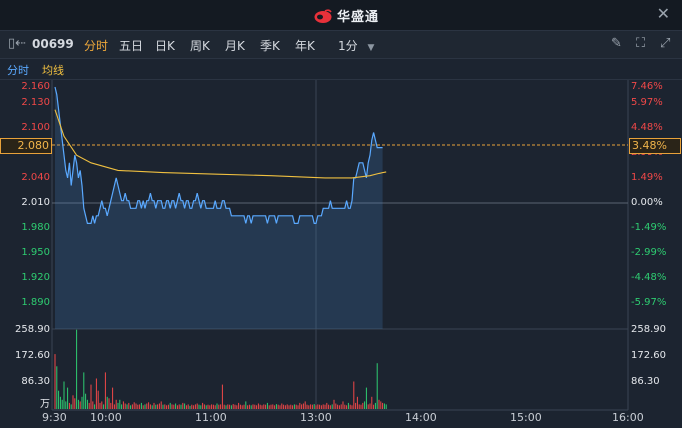  What do you see at coordinates (235, 46) in the screenshot?
I see `tab-monthly-k: 月K` at bounding box center [235, 46].